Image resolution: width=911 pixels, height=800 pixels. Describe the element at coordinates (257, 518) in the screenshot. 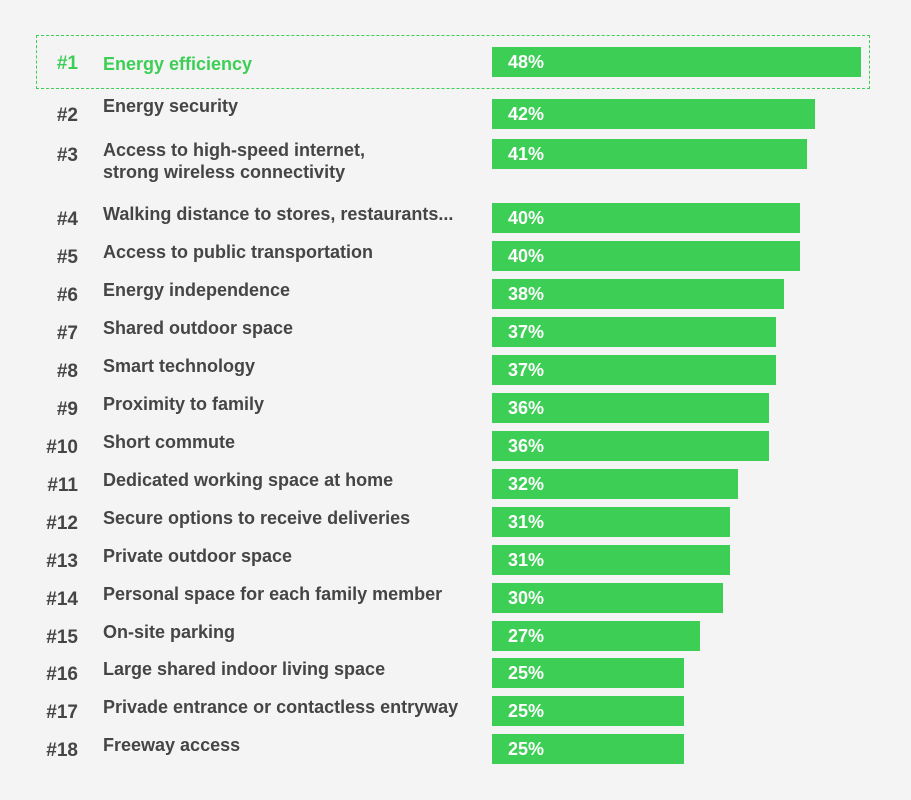

I see `category-label: Secure options to receive deliveries` at that location.